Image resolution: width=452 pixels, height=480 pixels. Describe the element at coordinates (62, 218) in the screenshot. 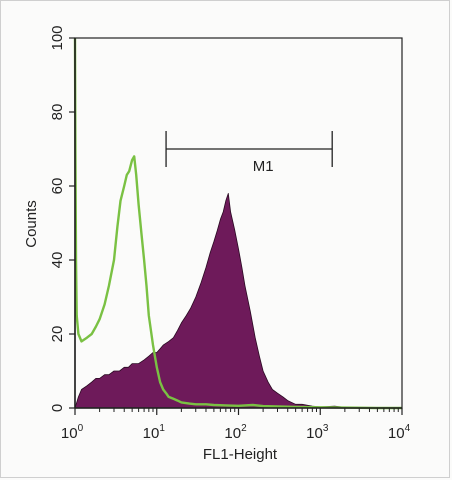

I see `y-ticks: 0 20 40 60 80 100` at that location.